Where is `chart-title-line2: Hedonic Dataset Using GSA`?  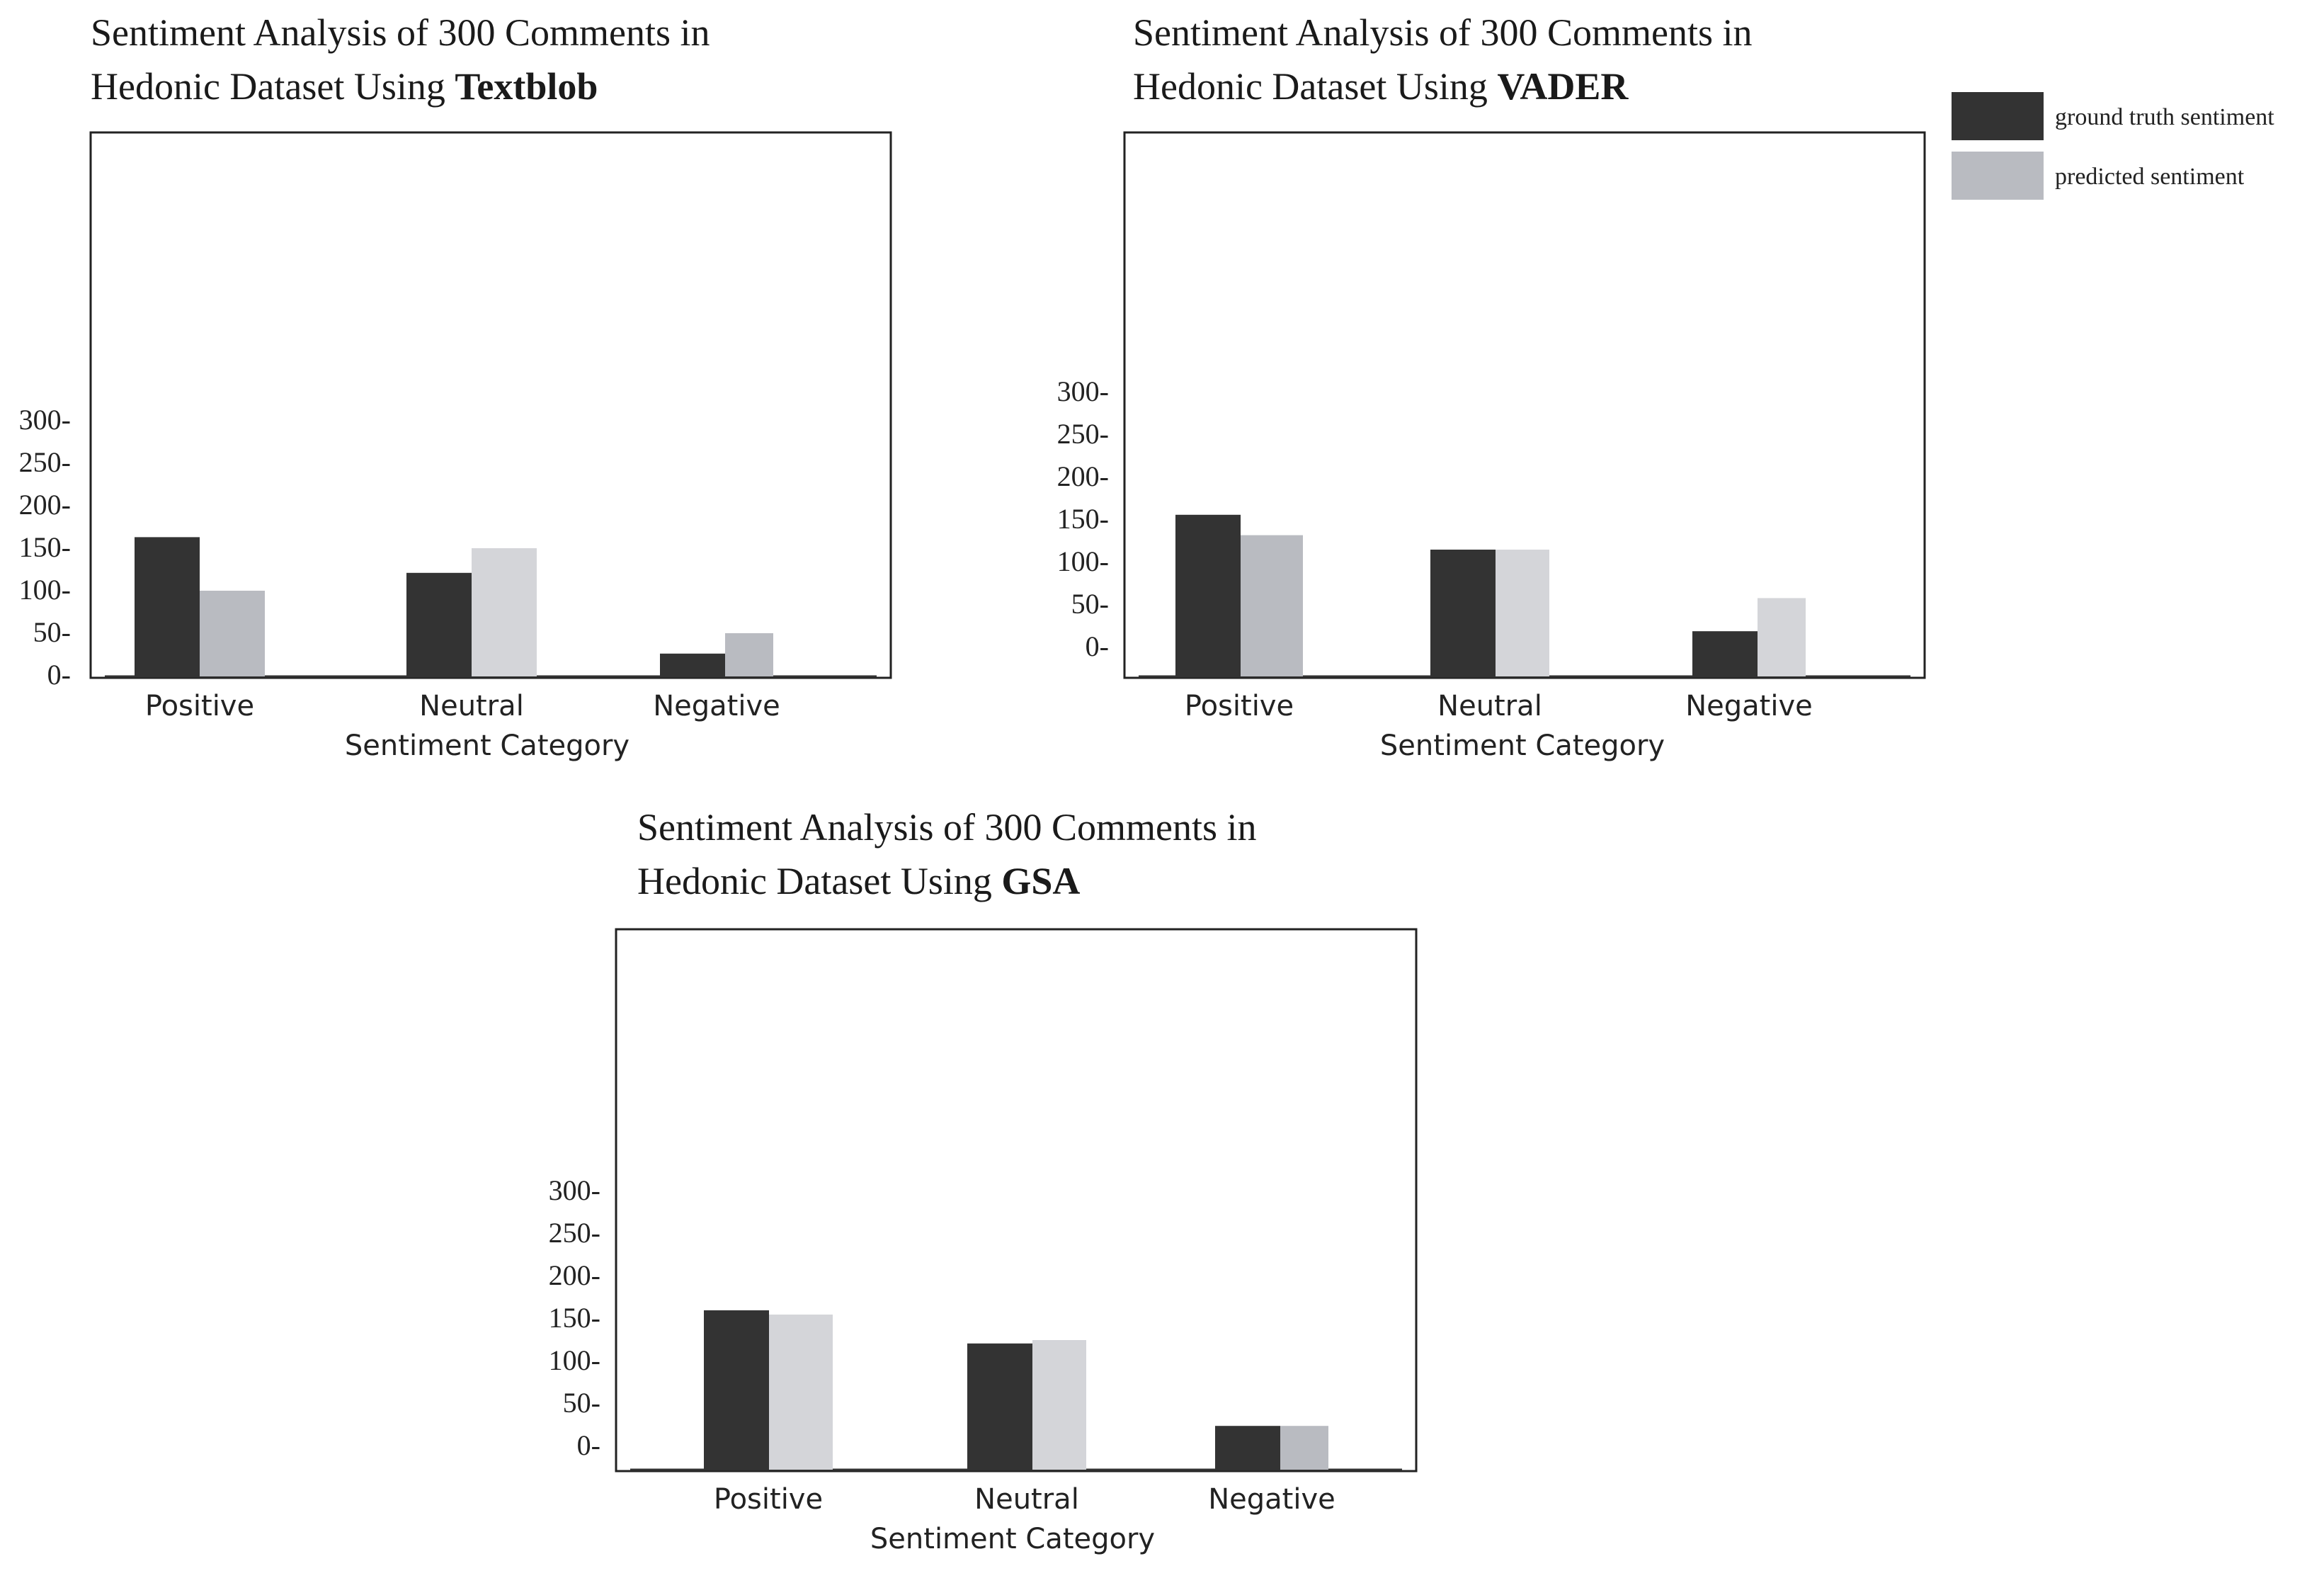 chart-title-line2: Hedonic Dataset Using GSA is located at coordinates (858, 881).